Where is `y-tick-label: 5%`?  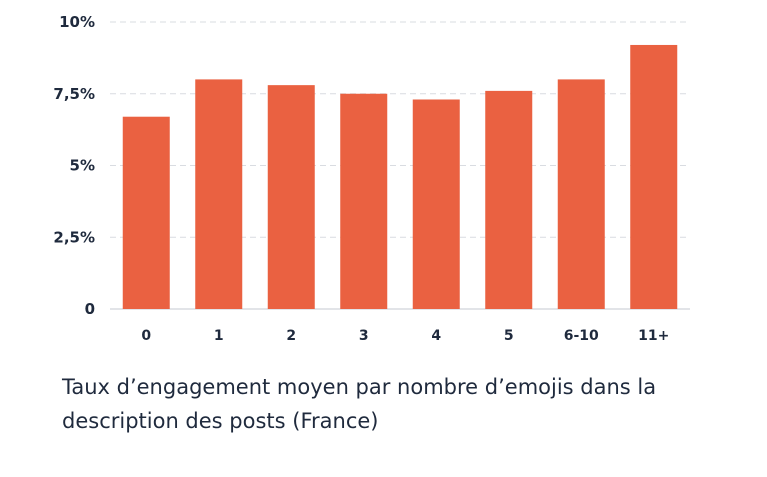 y-tick-label: 5% is located at coordinates (82, 166).